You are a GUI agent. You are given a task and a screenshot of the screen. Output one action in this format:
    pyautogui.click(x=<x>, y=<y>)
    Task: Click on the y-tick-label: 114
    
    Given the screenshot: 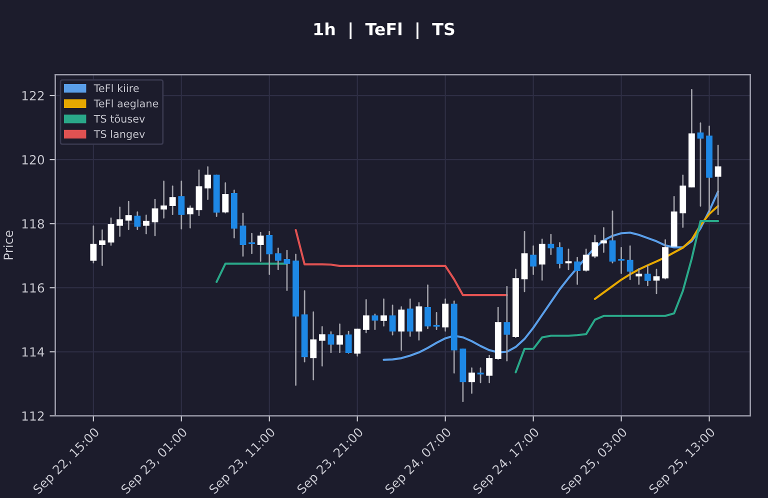 What is the action you would take?
    pyautogui.click(x=33, y=352)
    